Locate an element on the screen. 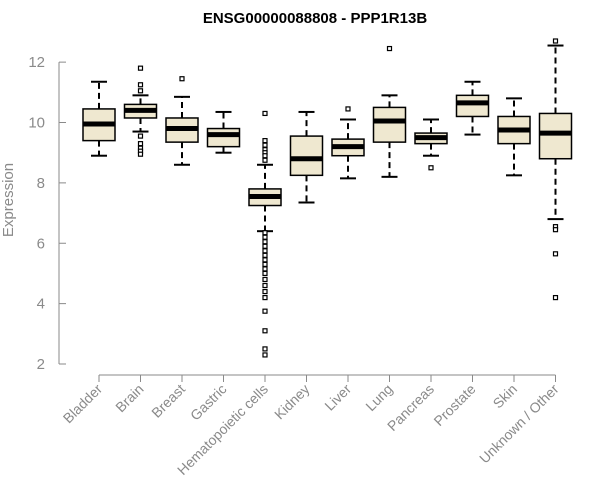 This screenshot has height=500, width=600. y-tick-label: 8 is located at coordinates (41, 183).